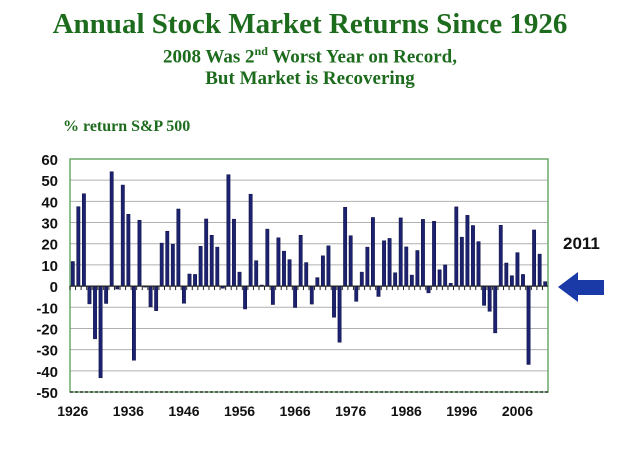 The image size is (620, 460). Describe the element at coordinates (506, 274) in the screenshot. I see `bar-2004` at that location.